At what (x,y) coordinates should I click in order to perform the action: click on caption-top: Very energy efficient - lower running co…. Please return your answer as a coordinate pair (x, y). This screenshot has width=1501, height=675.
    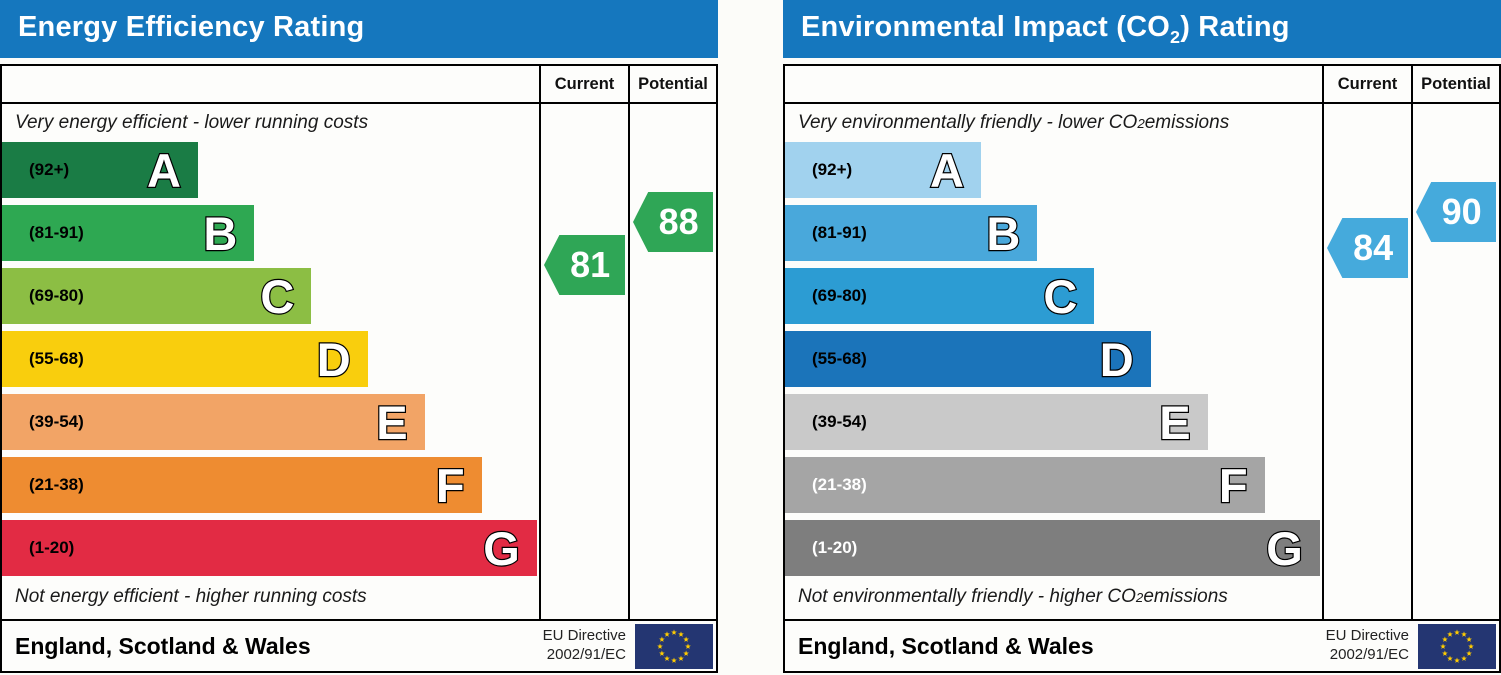
    Looking at the image, I should click on (192, 122).